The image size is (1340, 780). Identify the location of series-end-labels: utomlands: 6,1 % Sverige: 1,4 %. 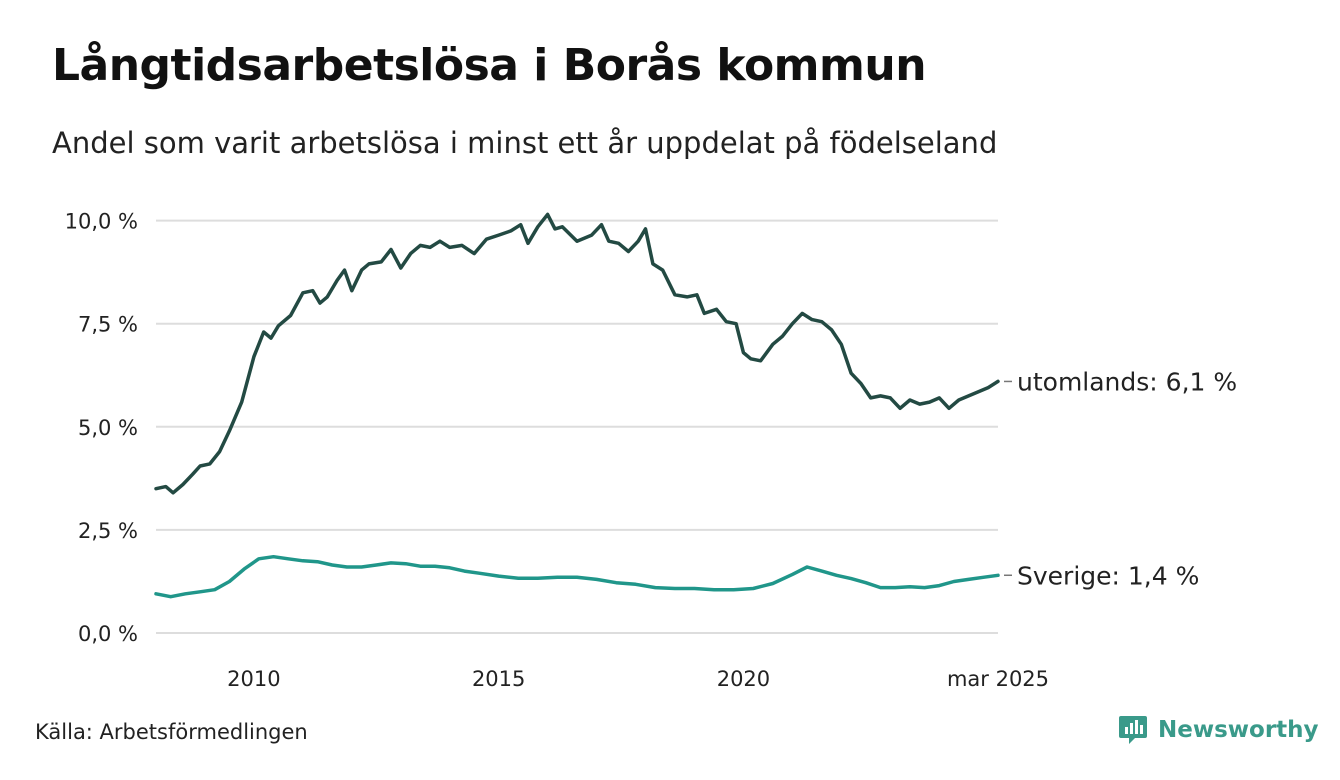
(1120, 478).